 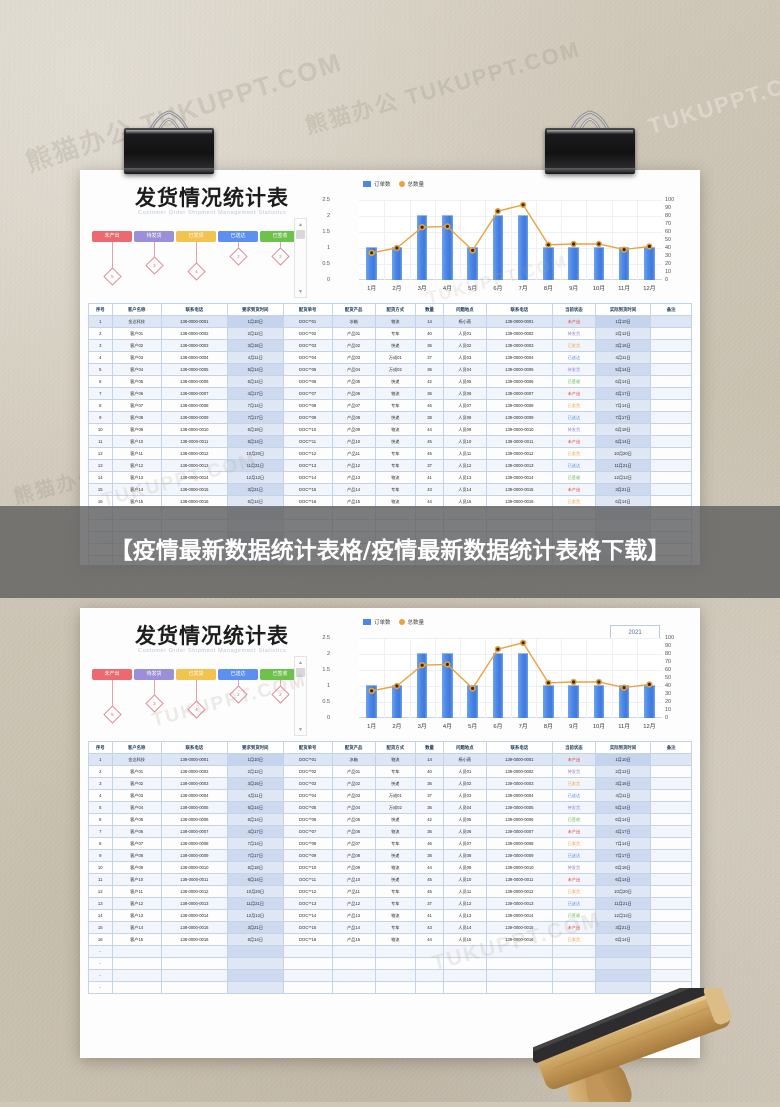 I want to click on table-cell: 快递, so click(x=395, y=879).